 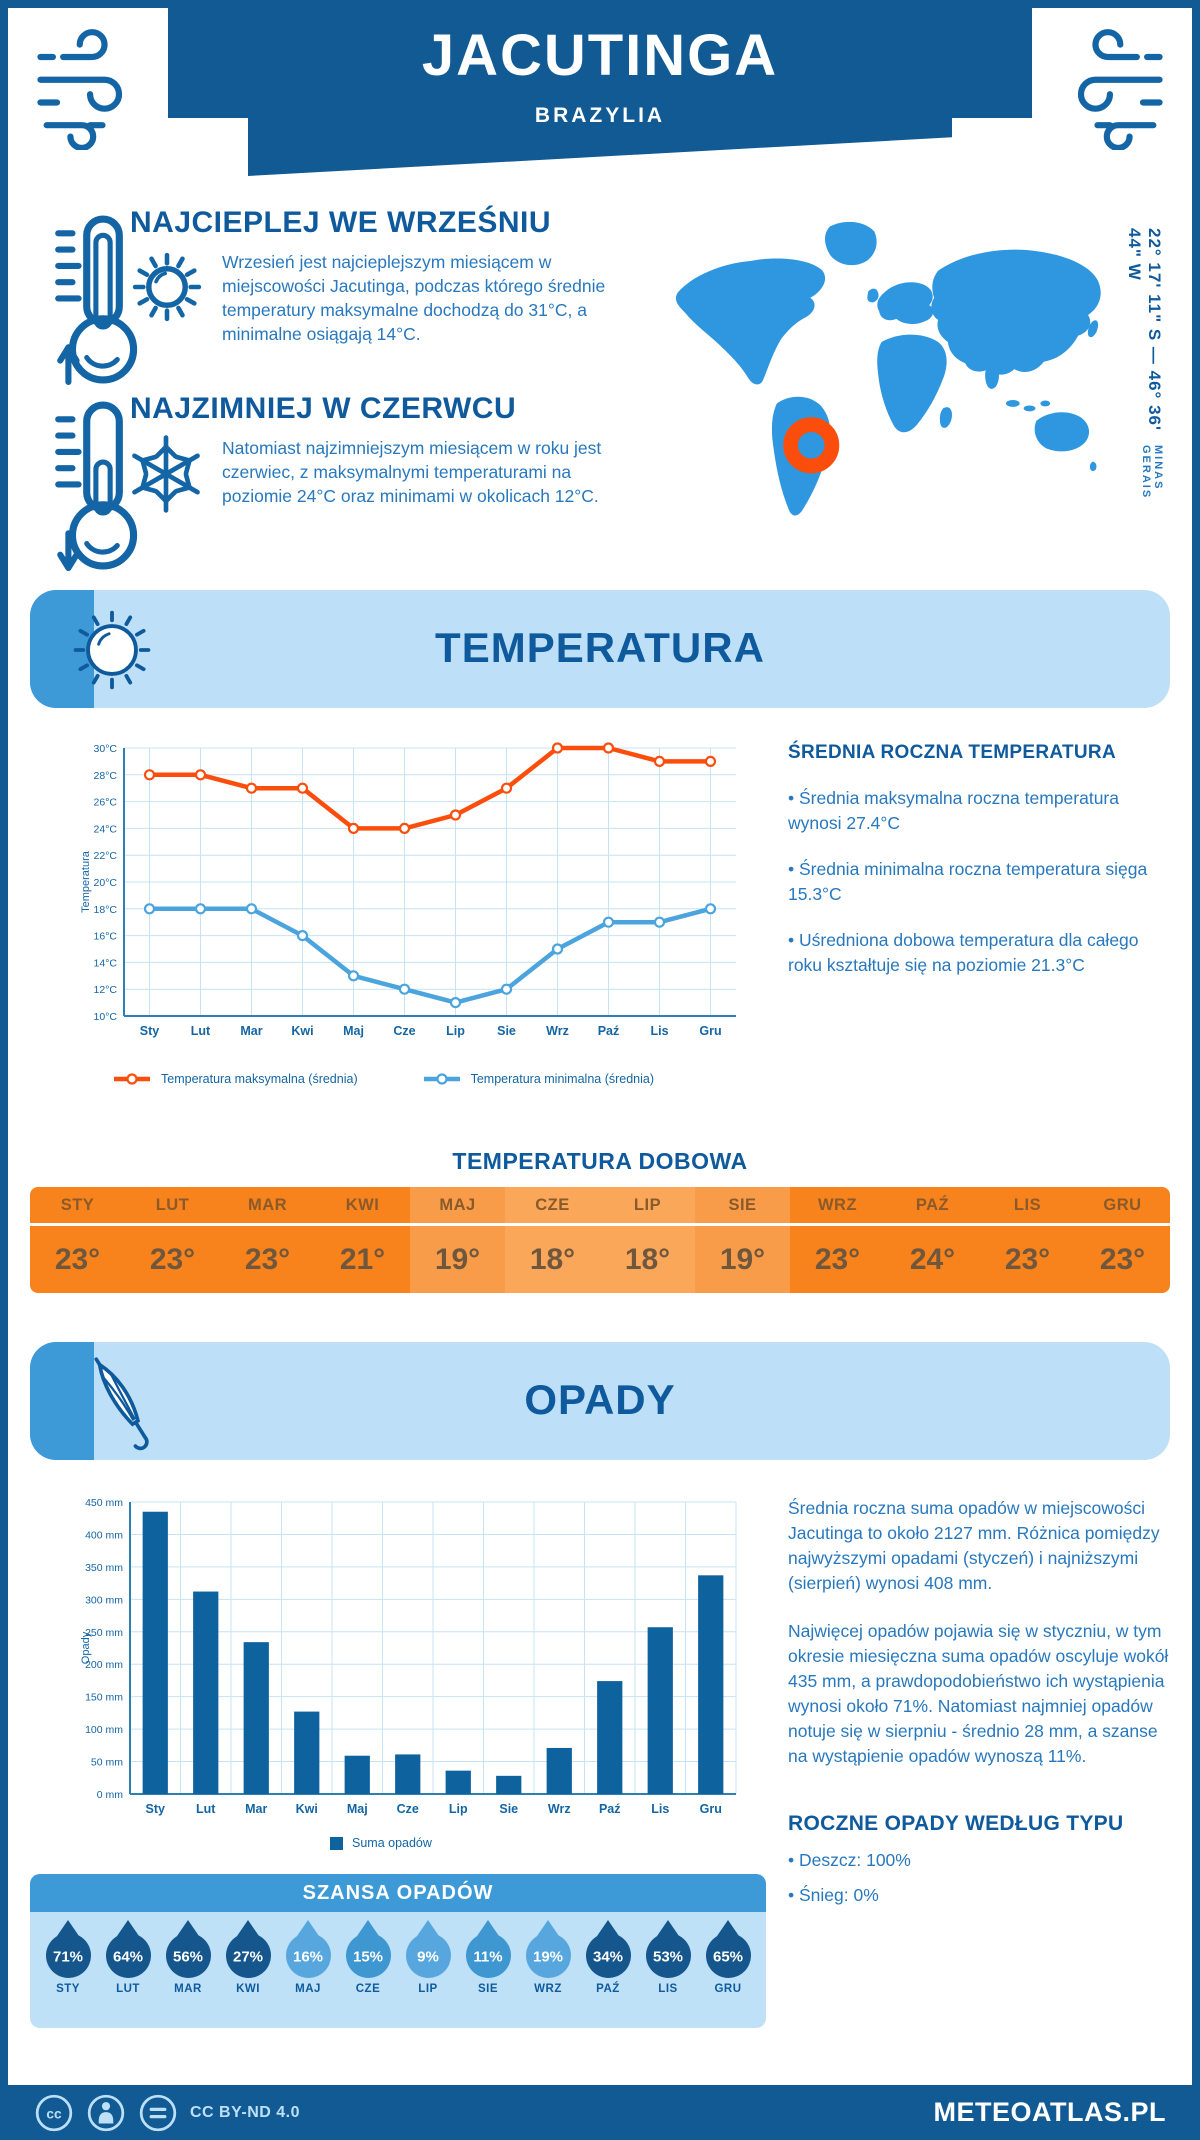 I want to click on table-month-header: LUT, so click(x=172, y=1206).